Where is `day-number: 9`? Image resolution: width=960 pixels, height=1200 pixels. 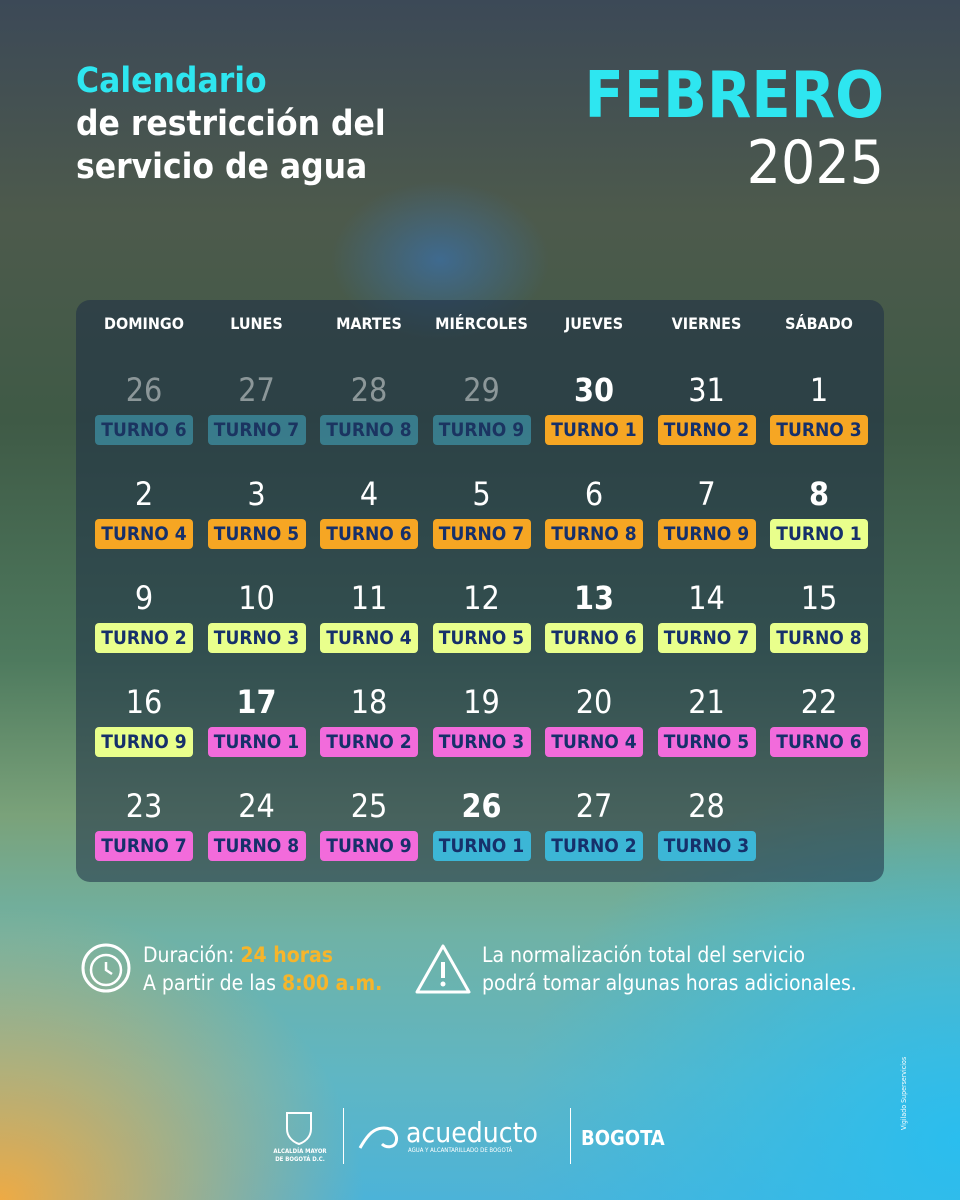
day-number: 9 is located at coordinates (144, 598).